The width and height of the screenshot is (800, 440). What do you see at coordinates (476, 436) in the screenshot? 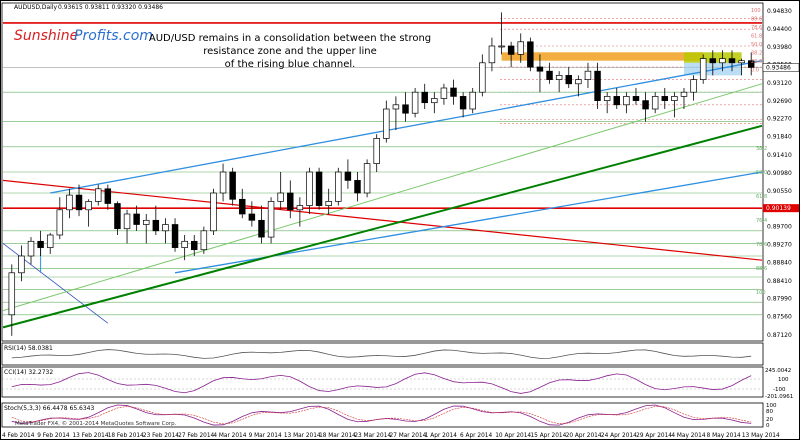
I see `date-tick-label: 6 Apr 2014` at bounding box center [476, 436].